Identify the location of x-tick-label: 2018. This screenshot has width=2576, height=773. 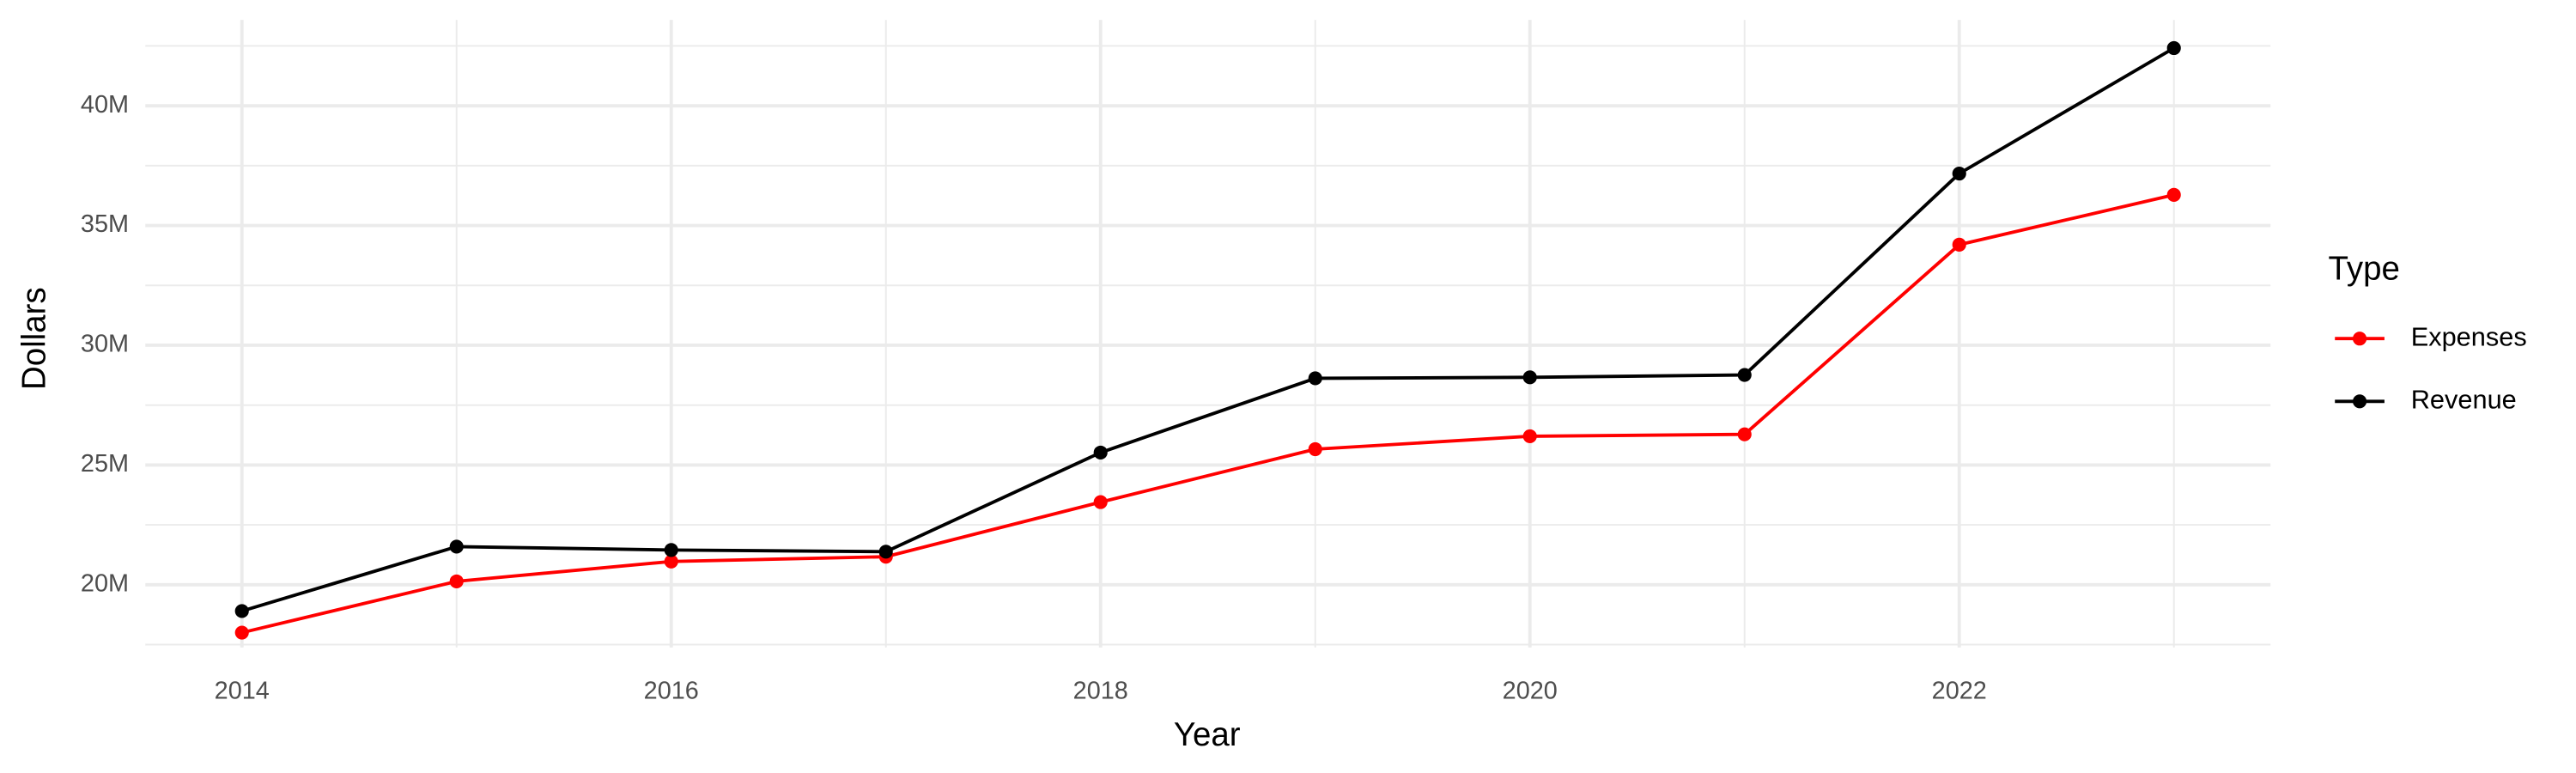
(1100, 690).